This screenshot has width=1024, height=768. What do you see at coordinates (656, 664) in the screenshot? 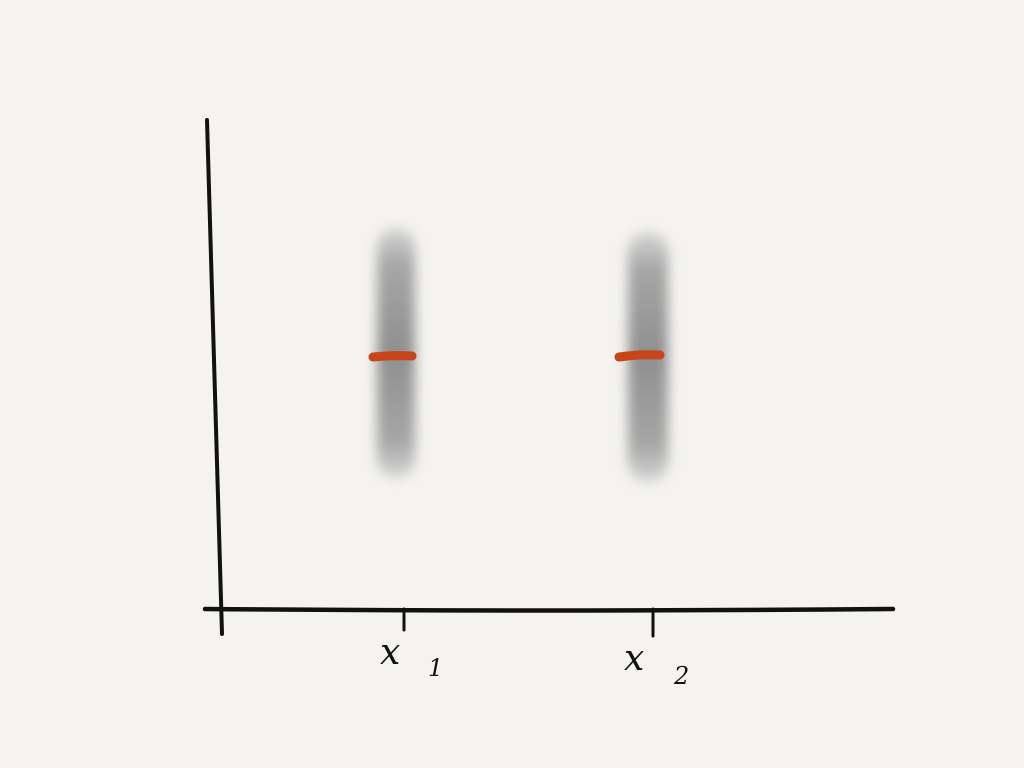
I see `x-tick-label-2: x 2` at bounding box center [656, 664].